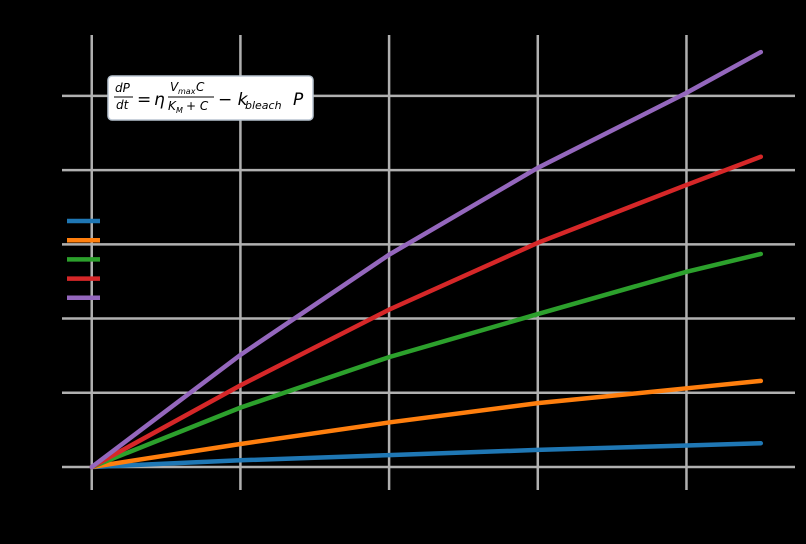  Describe the element at coordinates (174, 87) in the screenshot. I see `eq-part: V` at that location.